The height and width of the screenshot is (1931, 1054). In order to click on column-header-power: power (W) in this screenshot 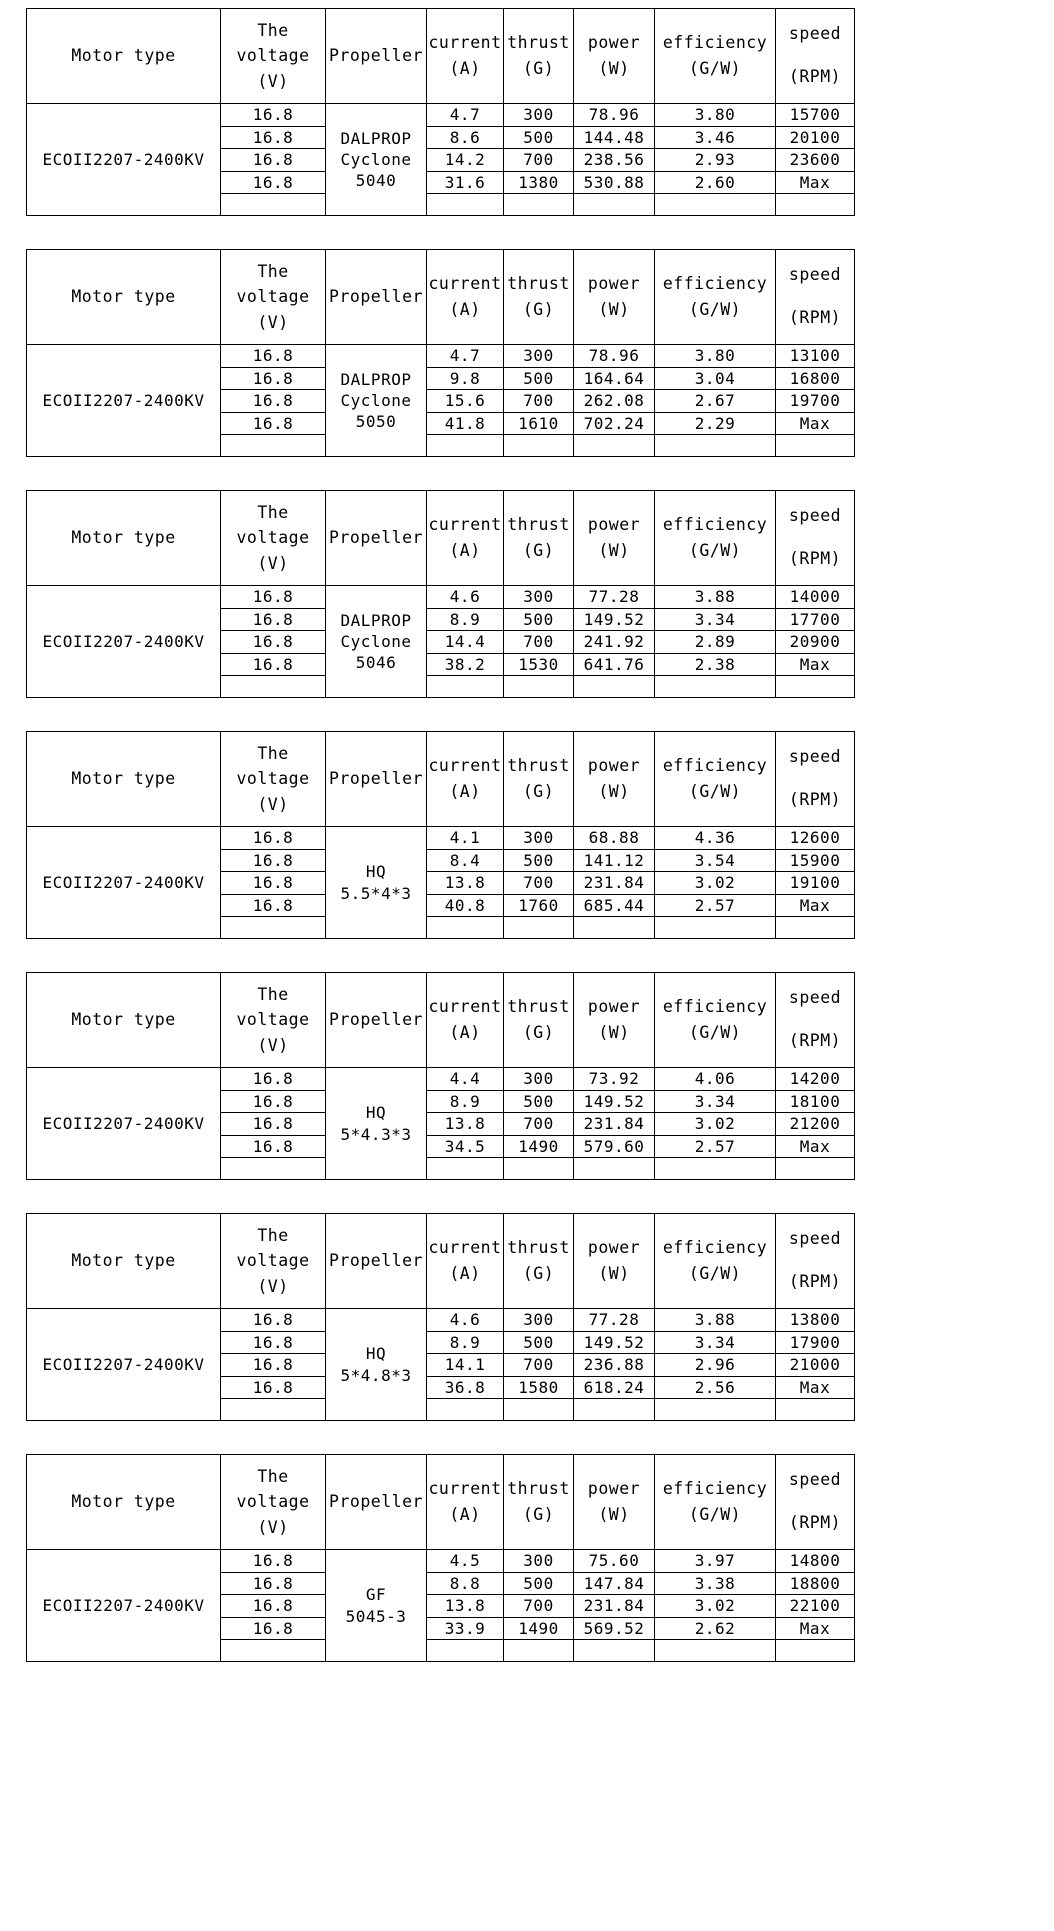, I will do `click(614, 1502)`.